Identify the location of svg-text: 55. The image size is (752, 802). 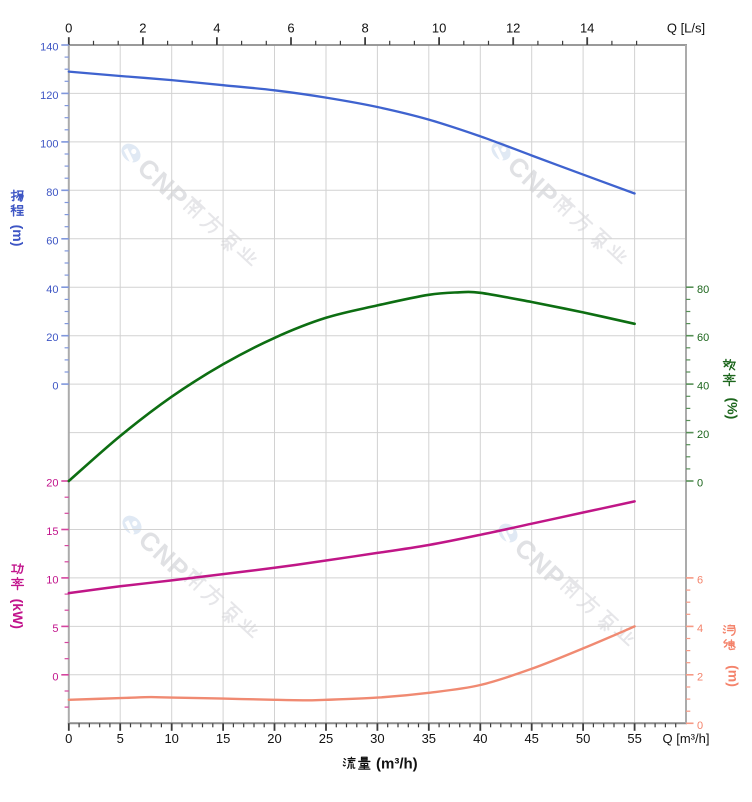
(634, 738).